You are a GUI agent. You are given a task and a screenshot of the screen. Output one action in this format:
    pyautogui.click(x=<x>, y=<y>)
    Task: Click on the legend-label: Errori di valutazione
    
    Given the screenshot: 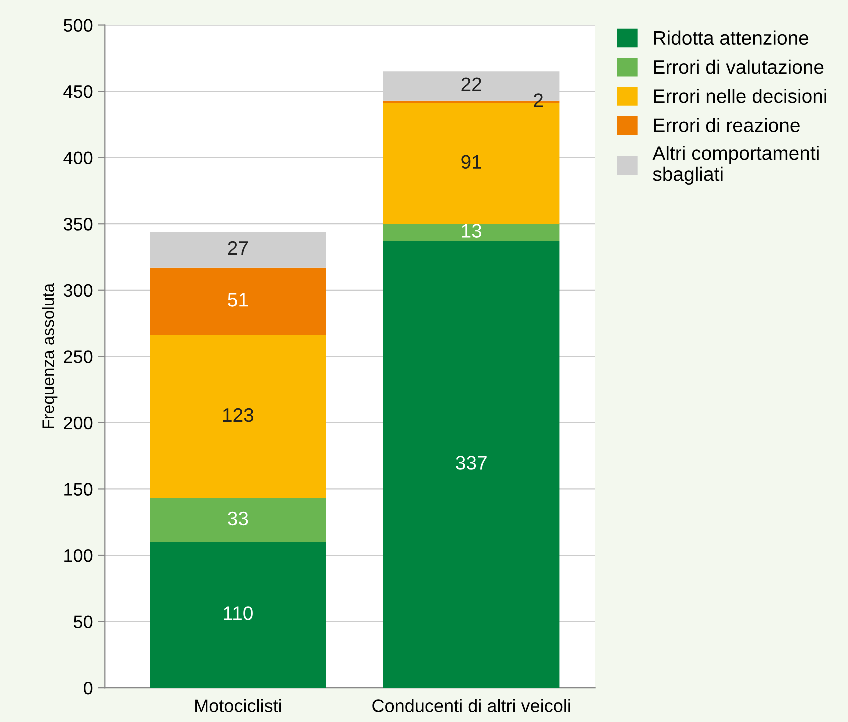 What is the action you would take?
    pyautogui.click(x=739, y=67)
    